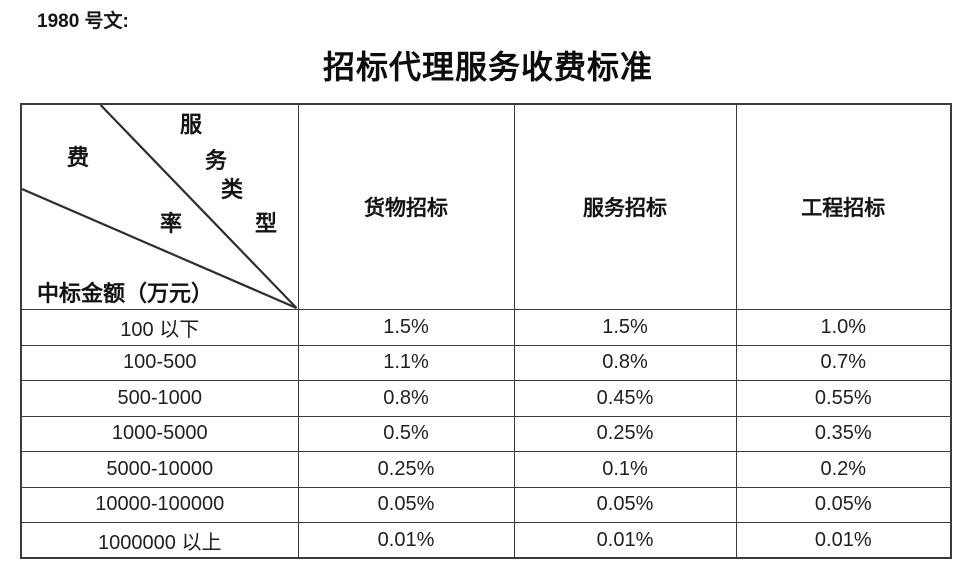  I want to click on table-row: 100-500 1.1% 0.8% 0.7%, so click(486, 362).